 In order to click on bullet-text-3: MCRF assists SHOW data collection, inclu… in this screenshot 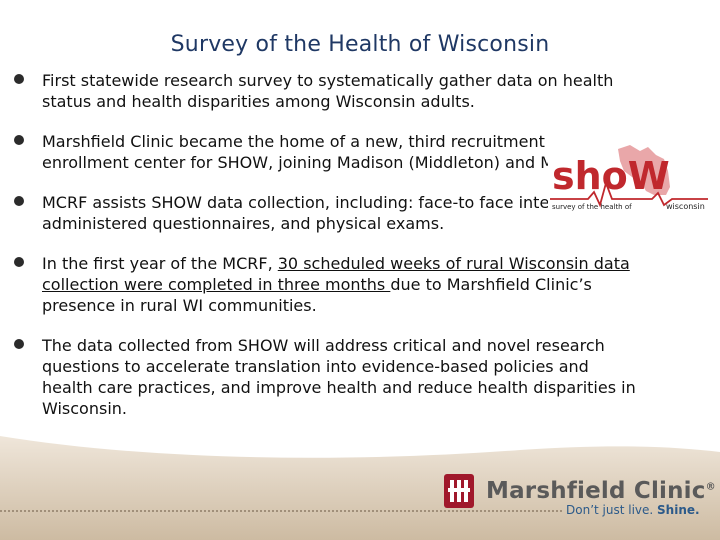, I will do `click(297, 213)`.